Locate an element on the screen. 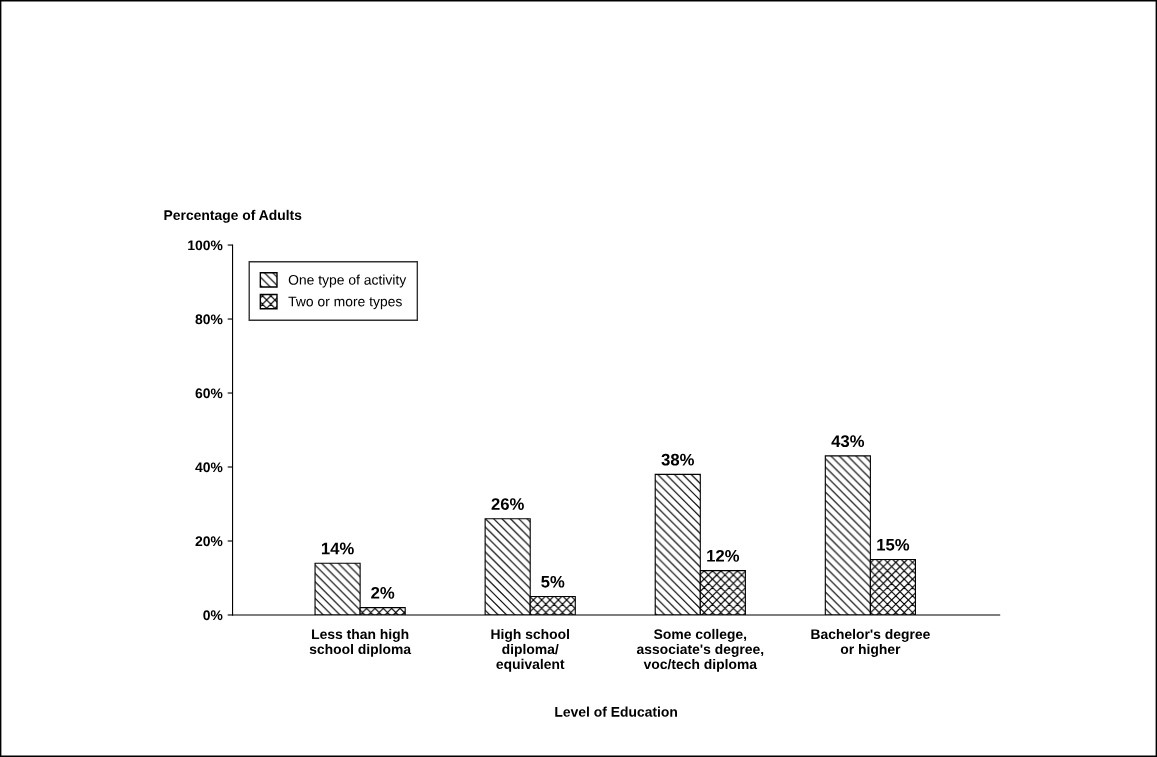 This screenshot has width=1157, height=757. y-tick-label: 60% is located at coordinates (209, 393).